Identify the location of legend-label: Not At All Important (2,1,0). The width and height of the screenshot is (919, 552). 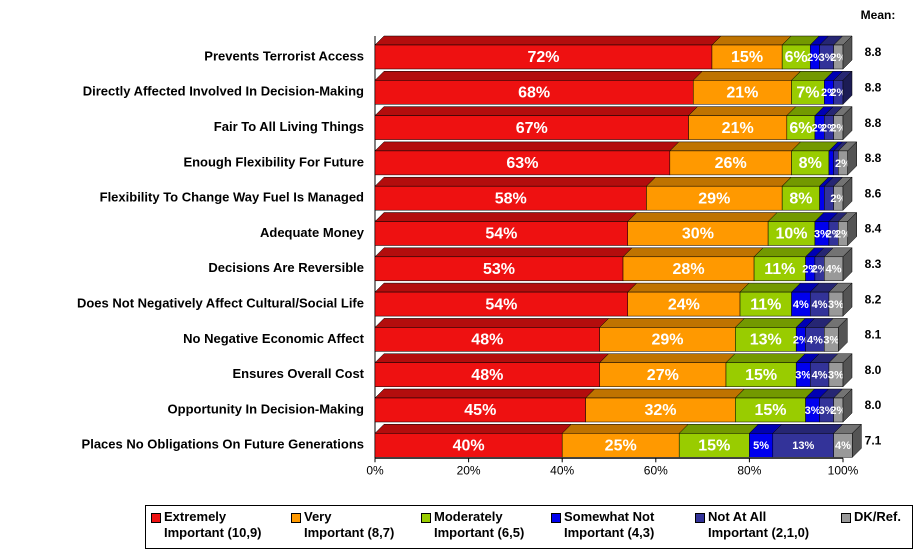
(759, 524).